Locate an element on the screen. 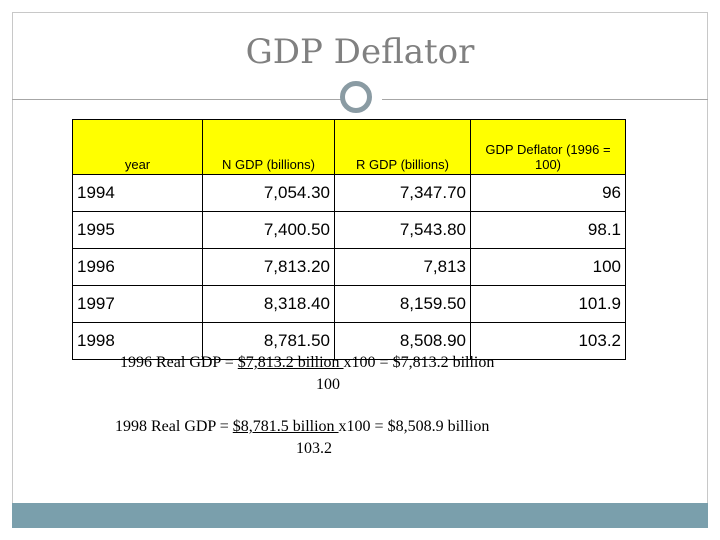 This screenshot has width=720, height=540. table-row: 1996 7,813.20 7,813 100 is located at coordinates (349, 267).